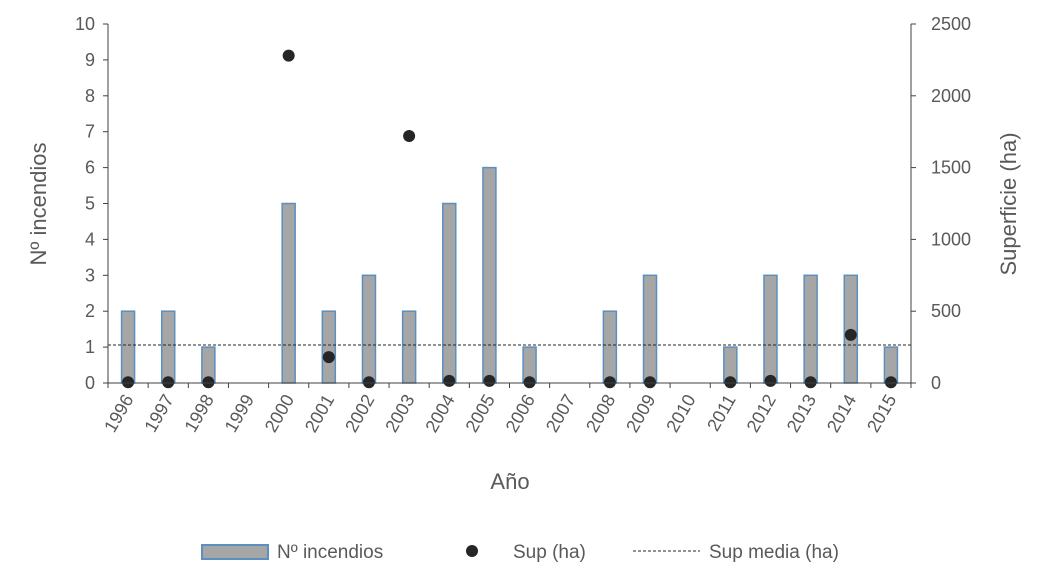  Describe the element at coordinates (409, 347) in the screenshot. I see `bar-2003` at that location.